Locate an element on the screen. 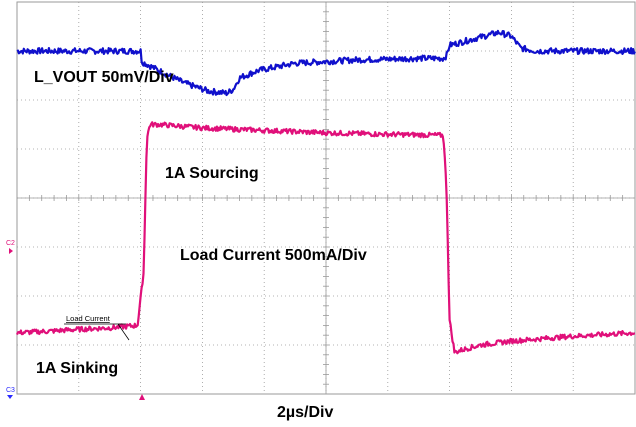 This screenshot has height=427, width=636. ch3-marker-icon is located at coordinates (10, 397).